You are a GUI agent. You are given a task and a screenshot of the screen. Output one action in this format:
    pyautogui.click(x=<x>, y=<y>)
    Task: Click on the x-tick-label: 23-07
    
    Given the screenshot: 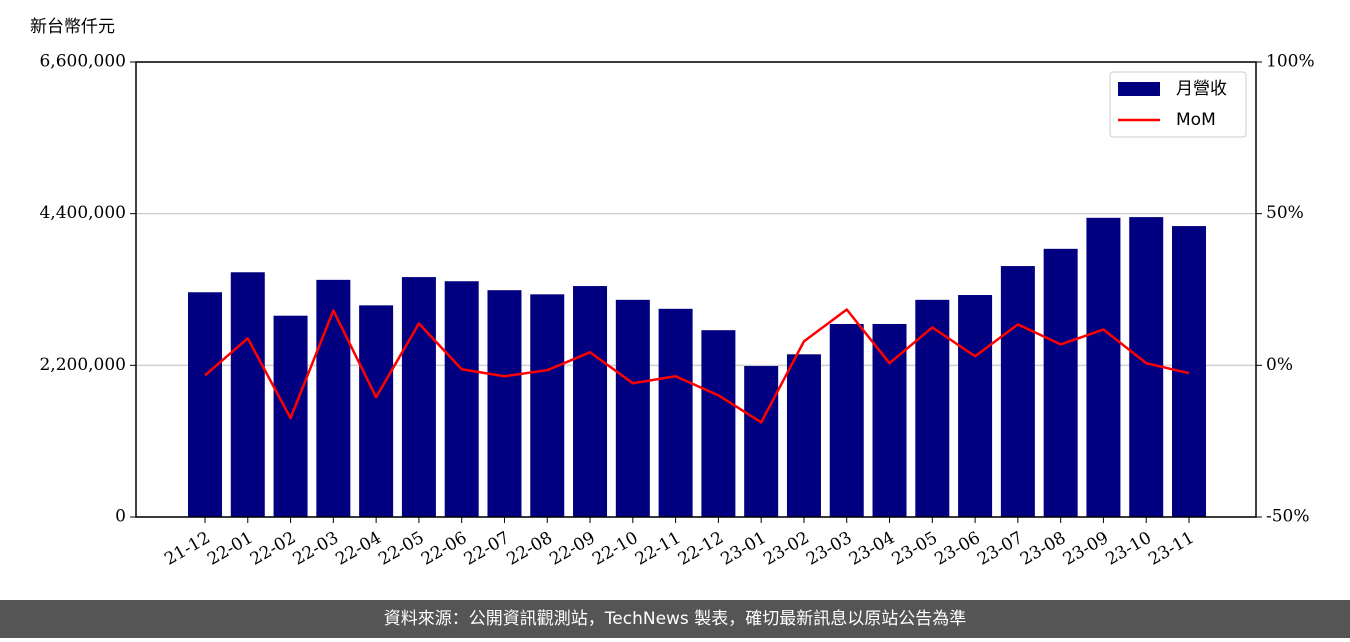 What is the action you would take?
    pyautogui.click(x=1000, y=549)
    